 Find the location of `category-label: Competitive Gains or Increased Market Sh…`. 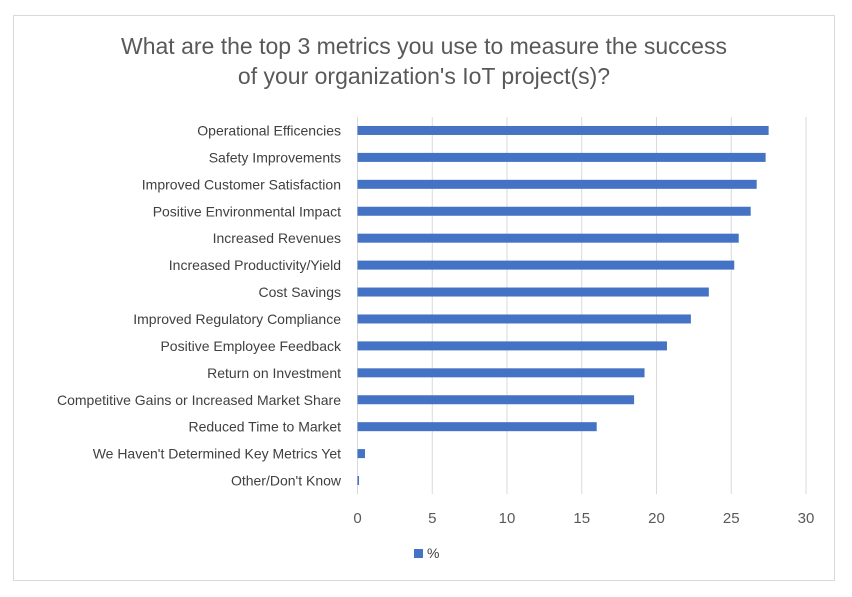

category-label: Competitive Gains or Increased Market Sh… is located at coordinates (199, 400).